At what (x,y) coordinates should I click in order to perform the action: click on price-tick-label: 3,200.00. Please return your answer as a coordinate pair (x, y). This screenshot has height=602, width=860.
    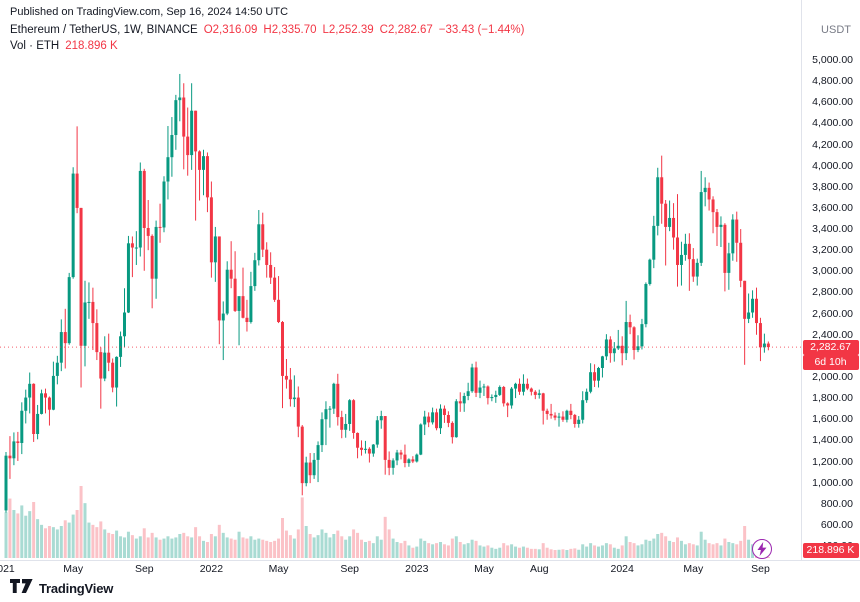
    Looking at the image, I should click on (832, 250).